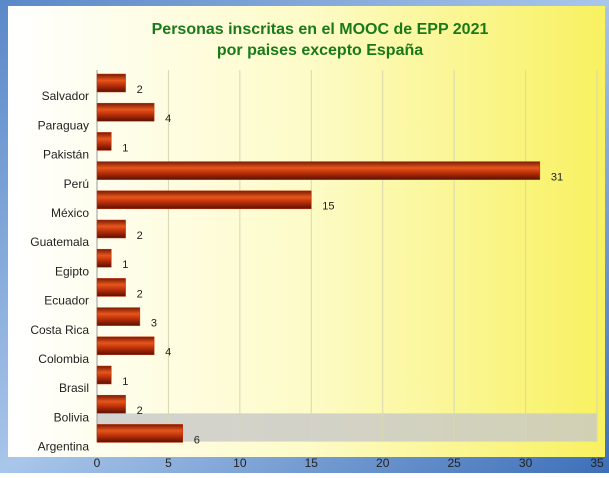  I want to click on y-tick-label: Brasil, so click(74, 388).